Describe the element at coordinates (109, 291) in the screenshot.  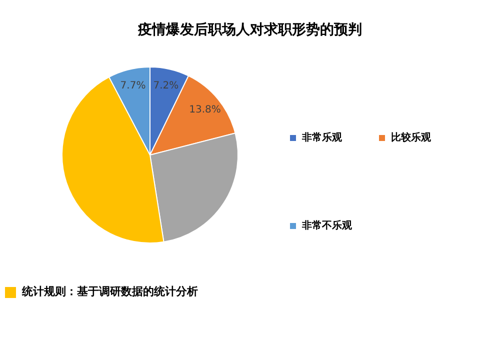
I see `text: 统计规则：基于调研数据的统计分析` at that location.